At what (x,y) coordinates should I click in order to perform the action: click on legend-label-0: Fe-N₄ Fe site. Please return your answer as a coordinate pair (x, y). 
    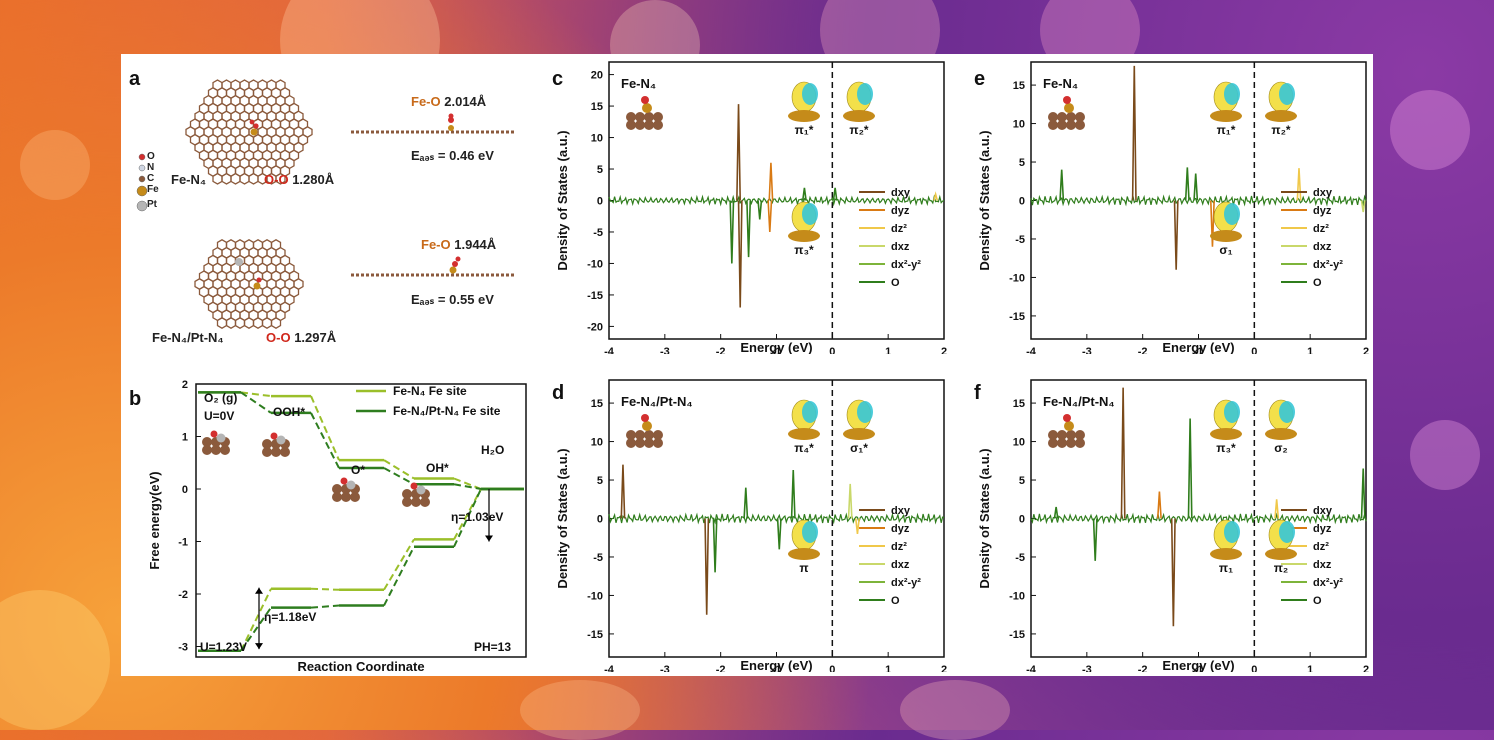
    Looking at the image, I should click on (430, 391).